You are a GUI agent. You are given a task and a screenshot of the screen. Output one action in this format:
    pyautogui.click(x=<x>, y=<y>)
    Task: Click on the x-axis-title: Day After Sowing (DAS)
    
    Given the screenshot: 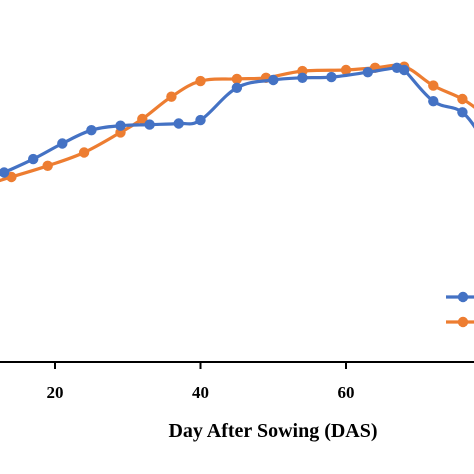 What is the action you would take?
    pyautogui.click(x=272, y=431)
    